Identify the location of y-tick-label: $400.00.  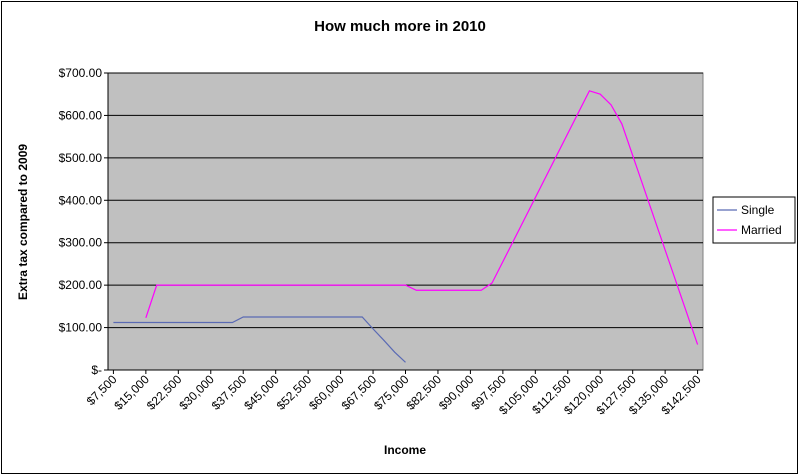
(81, 200).